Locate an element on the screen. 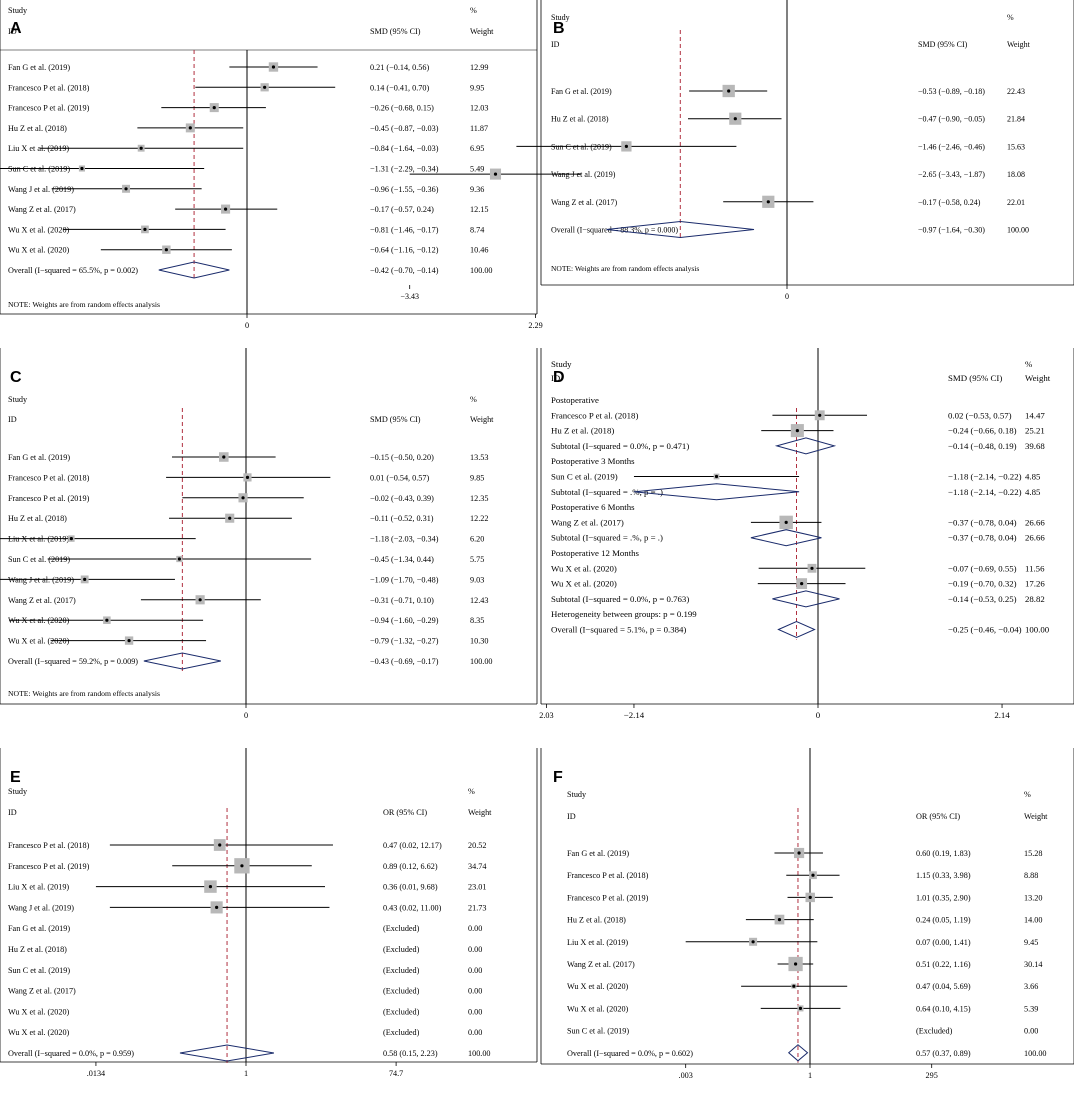 This screenshot has height=1111, width=1074. weight-value: 8.35 is located at coordinates (477, 620).